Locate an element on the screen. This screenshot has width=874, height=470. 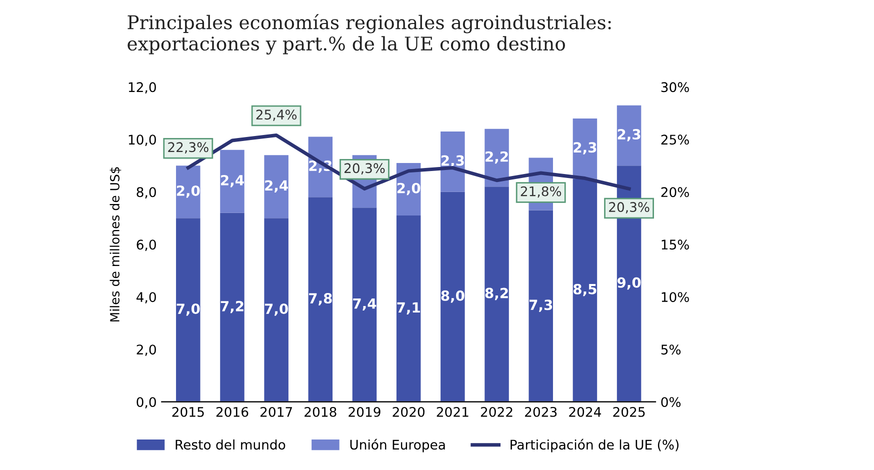
data-label: 2,2 is located at coordinates (497, 157).